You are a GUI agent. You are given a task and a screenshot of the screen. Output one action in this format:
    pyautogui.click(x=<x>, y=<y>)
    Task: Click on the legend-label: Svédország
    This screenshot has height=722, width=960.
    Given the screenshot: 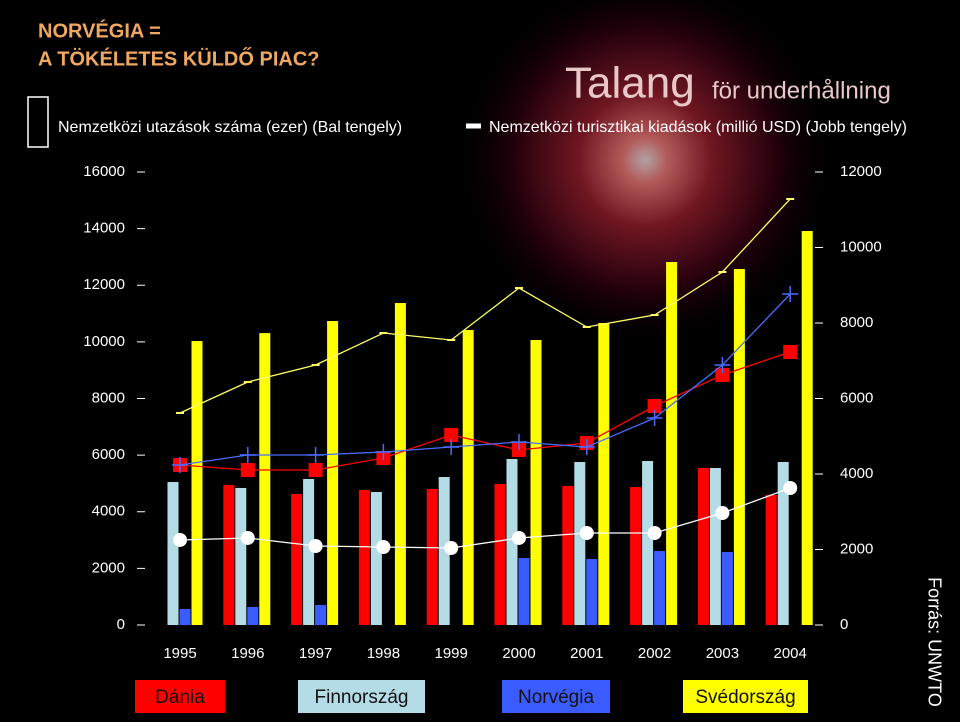 What is the action you would take?
    pyautogui.click(x=745, y=697)
    